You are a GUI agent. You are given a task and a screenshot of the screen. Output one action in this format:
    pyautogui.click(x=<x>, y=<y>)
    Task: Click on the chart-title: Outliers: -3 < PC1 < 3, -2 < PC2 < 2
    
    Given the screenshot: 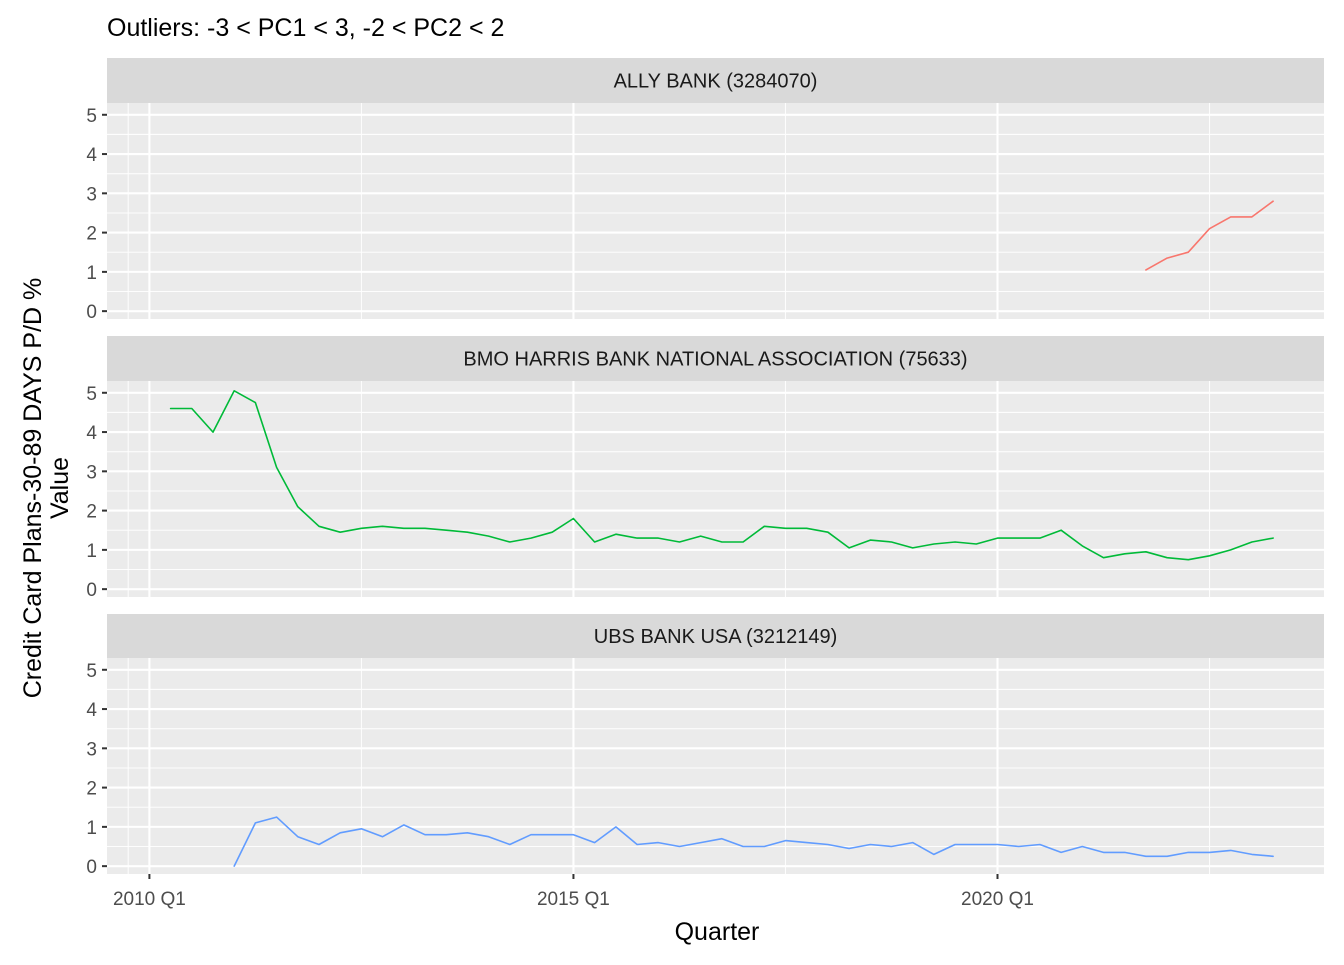 What is the action you would take?
    pyautogui.click(x=305, y=28)
    